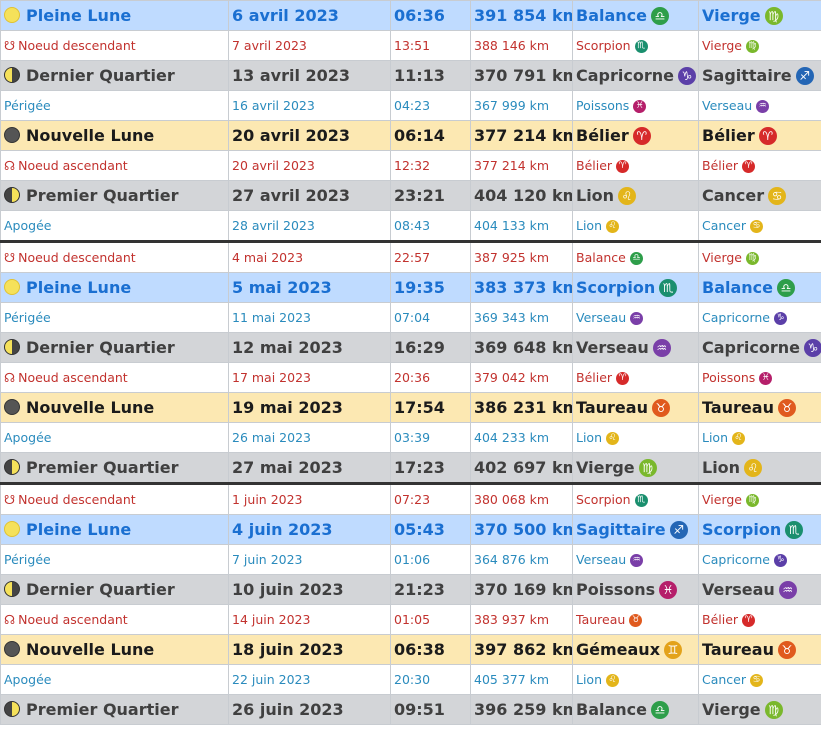 The width and height of the screenshot is (821, 741). I want to click on sign-name: Lion, so click(589, 225).